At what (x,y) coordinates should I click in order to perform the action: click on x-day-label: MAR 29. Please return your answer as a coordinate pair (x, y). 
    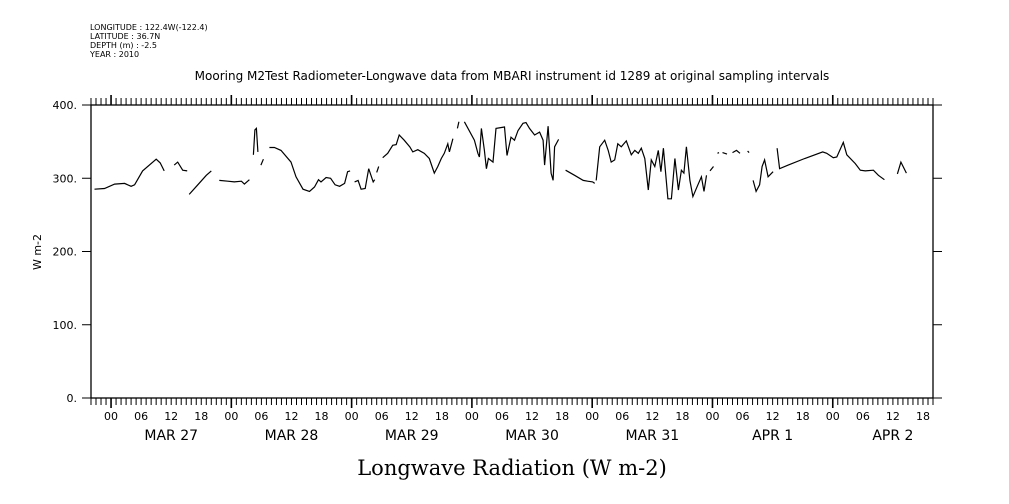
    Looking at the image, I should click on (412, 436).